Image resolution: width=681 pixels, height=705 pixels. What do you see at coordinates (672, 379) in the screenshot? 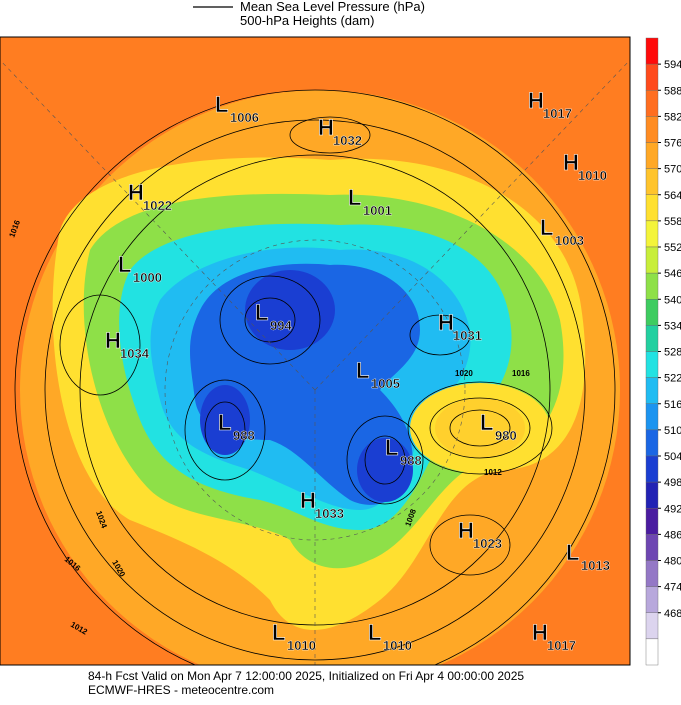
I see `colorbar-label: 522` at bounding box center [672, 379].